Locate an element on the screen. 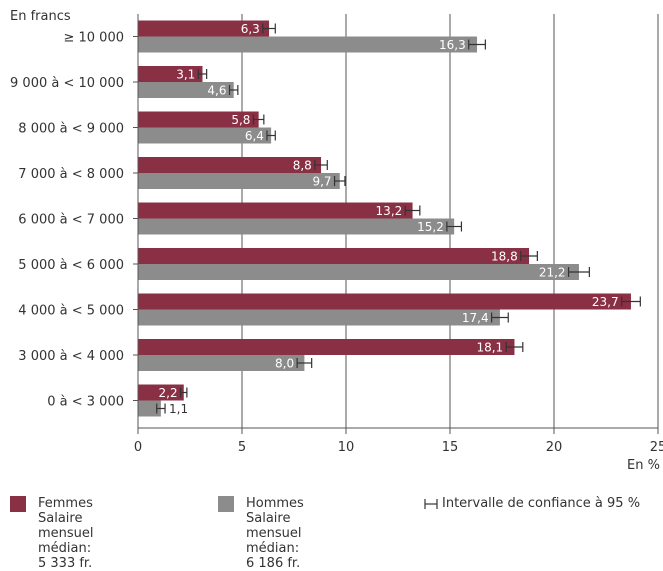  category-label: 0 à < 3 000 is located at coordinates (85, 402).